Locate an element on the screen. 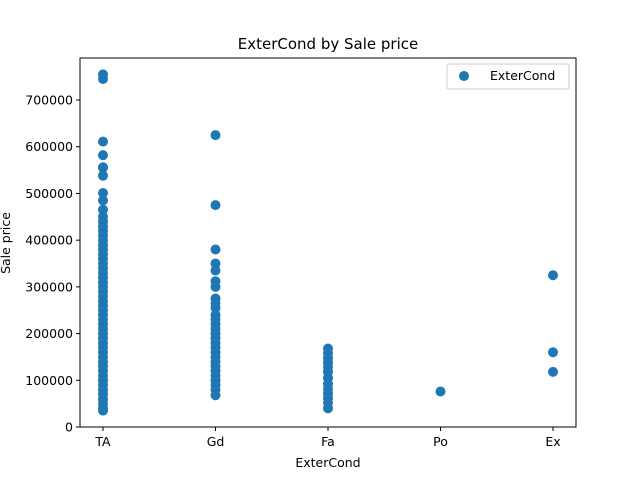 This screenshot has width=640, height=480. x-tick-label: Fa is located at coordinates (328, 441).